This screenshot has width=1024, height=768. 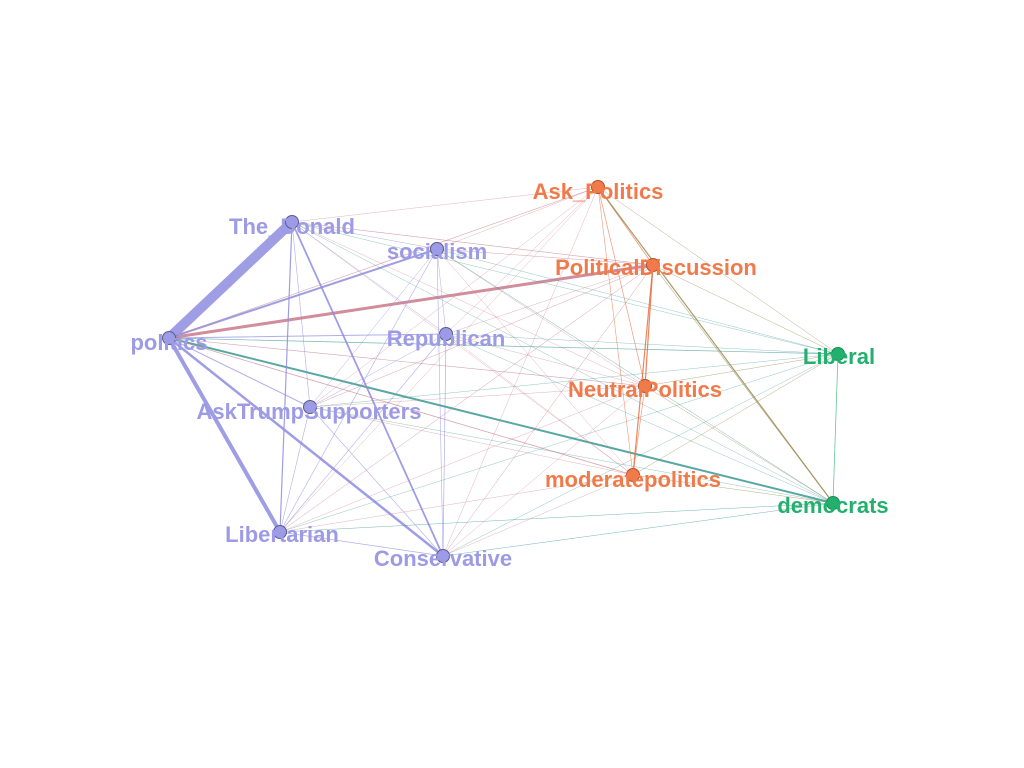 I want to click on node-PoliticalDiscussion, so click(x=653, y=265).